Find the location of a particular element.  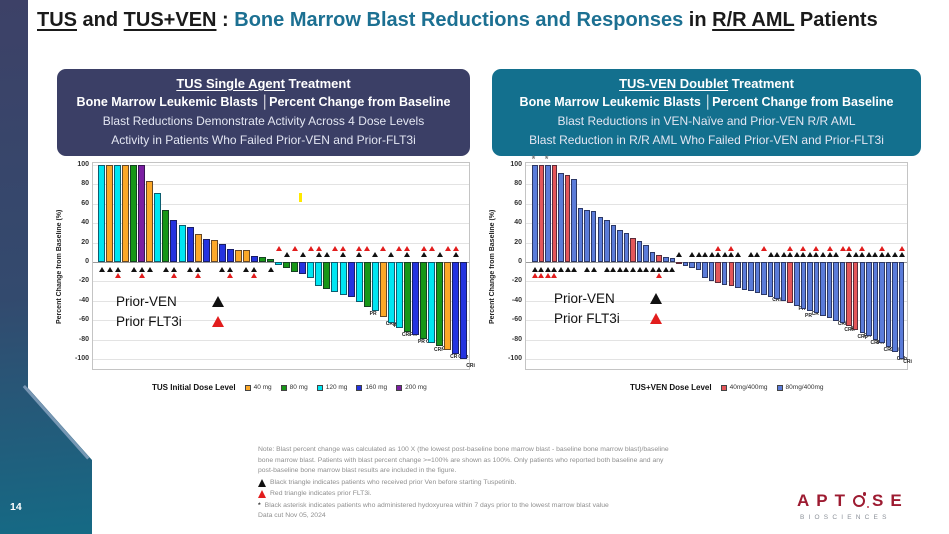

right-chart-dose-legend: TUS+VEN Dose Level 40mg/400mg 80mg/400mg is located at coordinates (727, 387).